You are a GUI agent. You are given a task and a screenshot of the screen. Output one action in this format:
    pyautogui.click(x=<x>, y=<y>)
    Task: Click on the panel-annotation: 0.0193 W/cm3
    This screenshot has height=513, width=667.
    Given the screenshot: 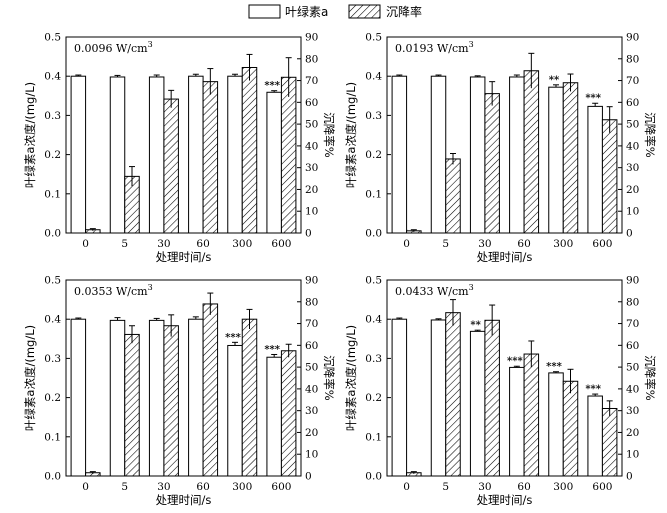 What is the action you would take?
    pyautogui.click(x=434, y=47)
    